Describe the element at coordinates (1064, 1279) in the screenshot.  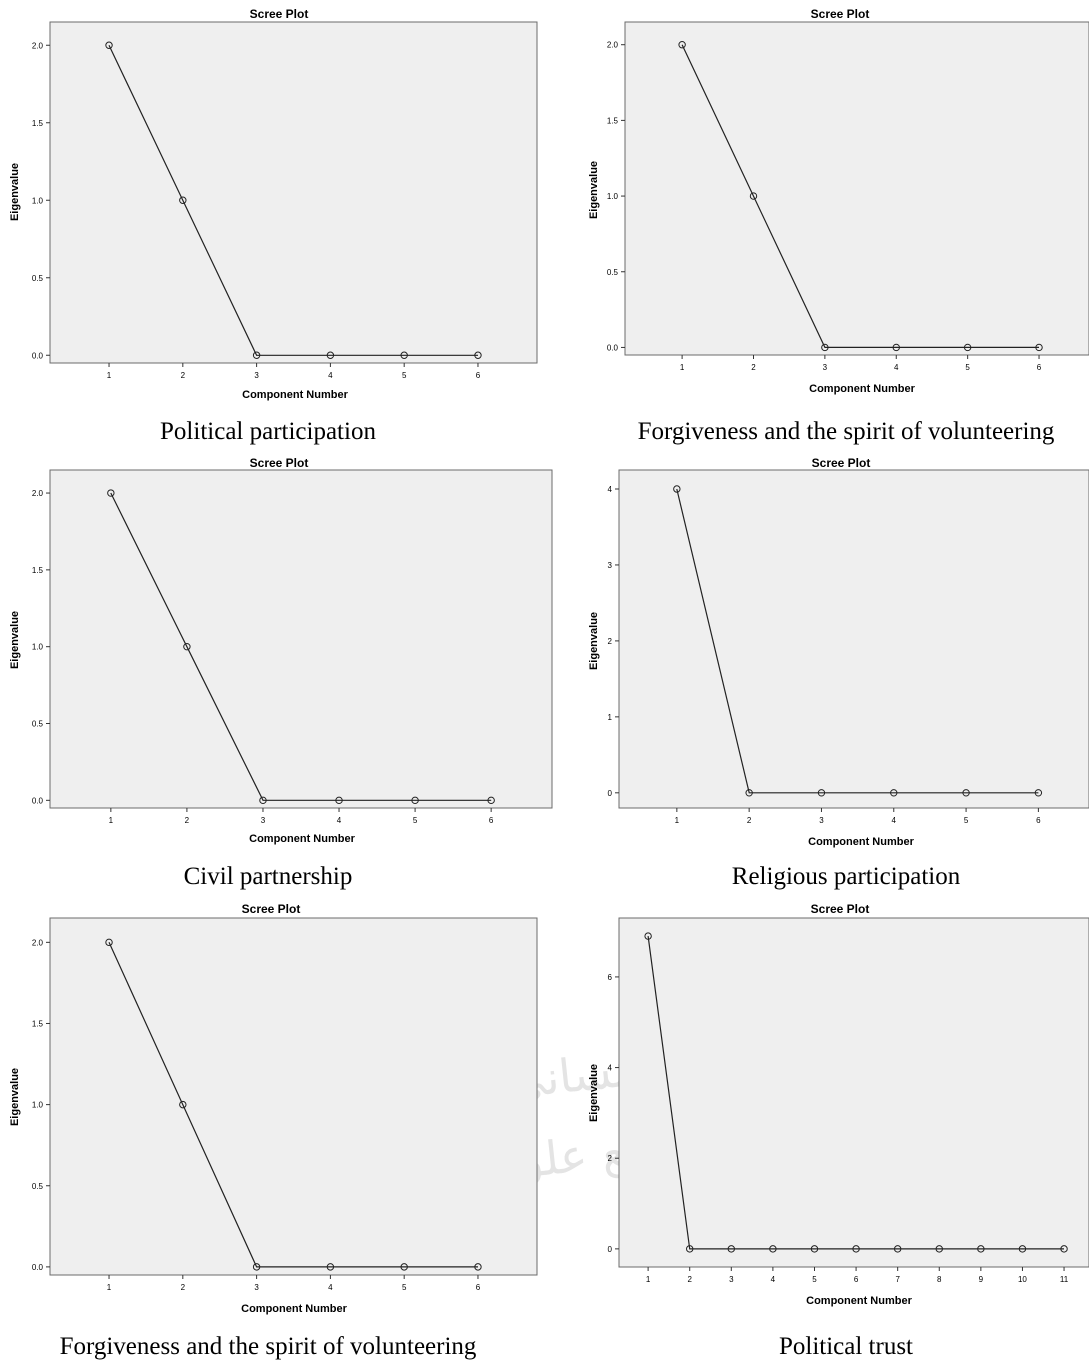
I see `x-tick-label: 11` at that location.